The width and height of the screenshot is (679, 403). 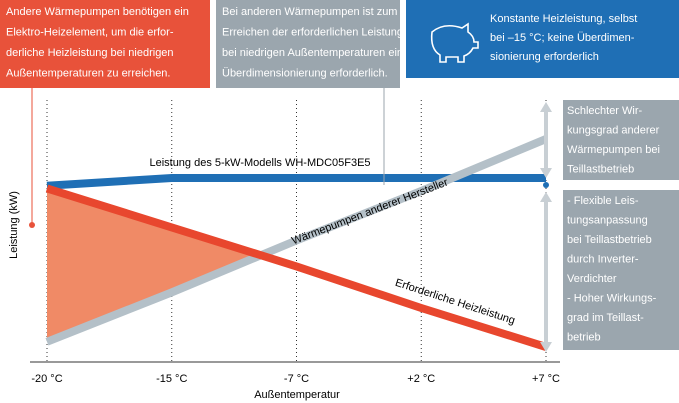 I want to click on info-text: Überdimensionierung erforderlich., so click(x=305, y=73).